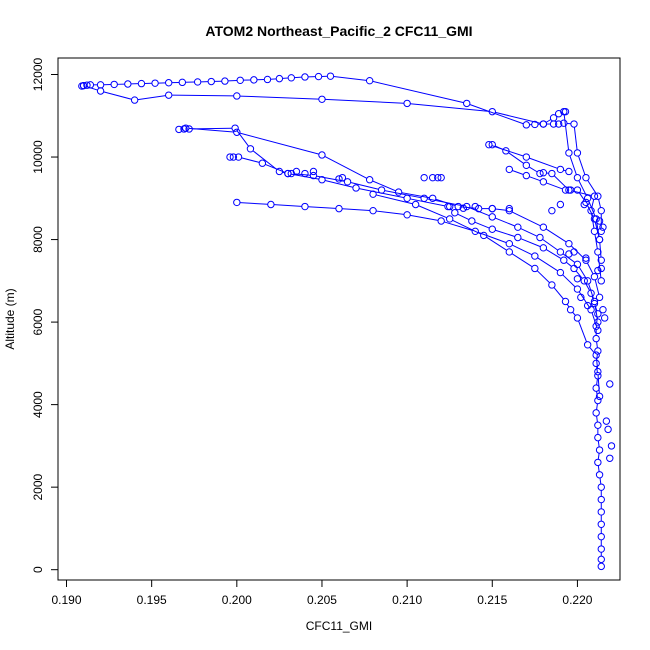 This screenshot has height=650, width=650. I want to click on y-tick-label: 4000, so click(38, 404).